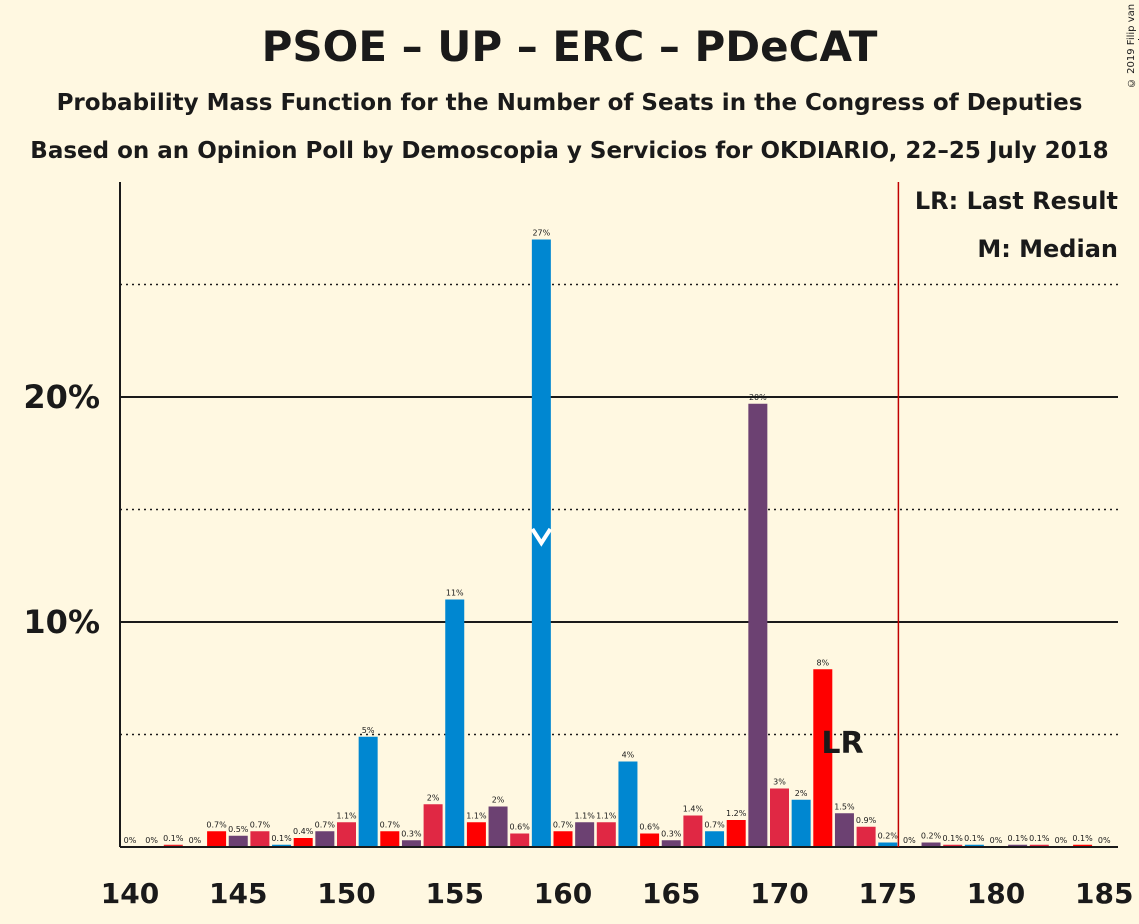 Image resolution: width=1139 pixels, height=924 pixels. Describe the element at coordinates (909, 840) in the screenshot. I see `bar-label-seat-176: 0%` at that location.